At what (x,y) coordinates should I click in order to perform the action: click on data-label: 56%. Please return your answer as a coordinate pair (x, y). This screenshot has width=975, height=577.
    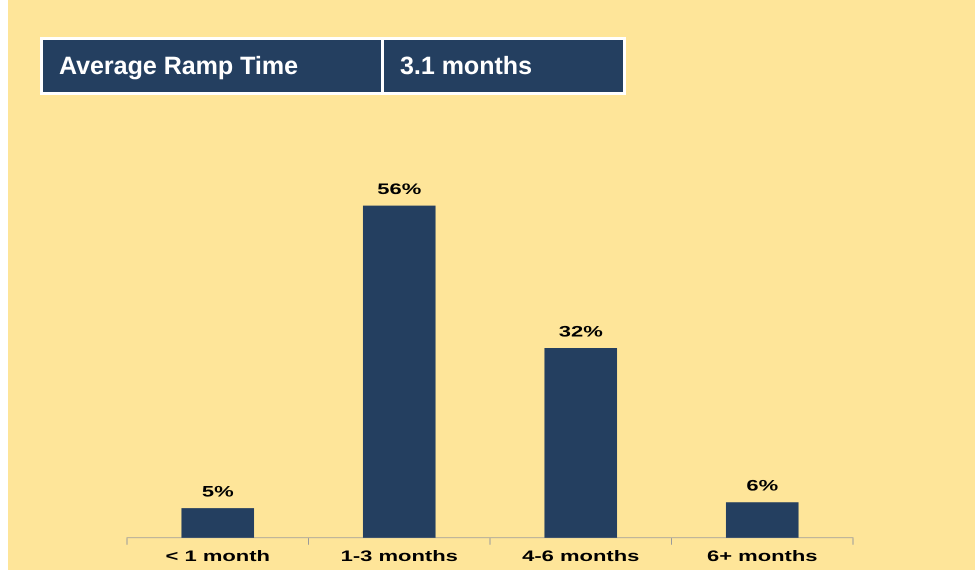
    Looking at the image, I should click on (399, 189).